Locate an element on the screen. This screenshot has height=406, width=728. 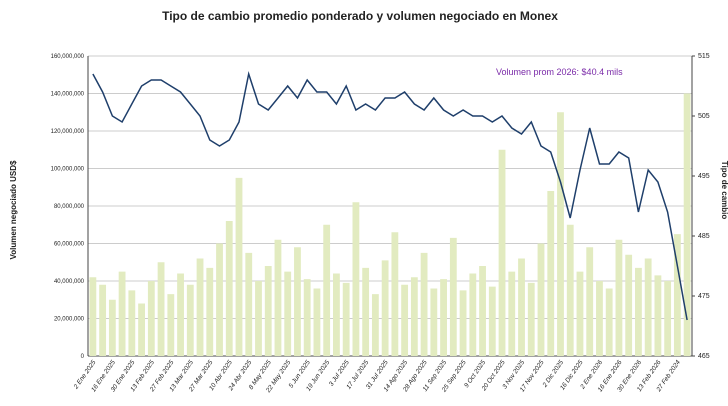
y-tick-label: 100,000,000 is located at coordinates (68, 170).